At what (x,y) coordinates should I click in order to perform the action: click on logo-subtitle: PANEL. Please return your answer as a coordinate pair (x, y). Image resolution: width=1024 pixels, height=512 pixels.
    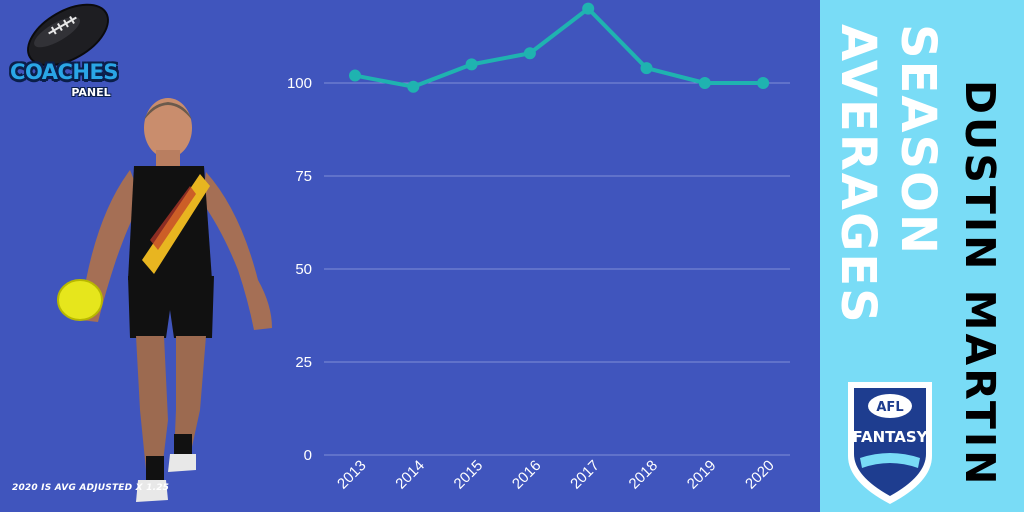
    Looking at the image, I should click on (91, 92).